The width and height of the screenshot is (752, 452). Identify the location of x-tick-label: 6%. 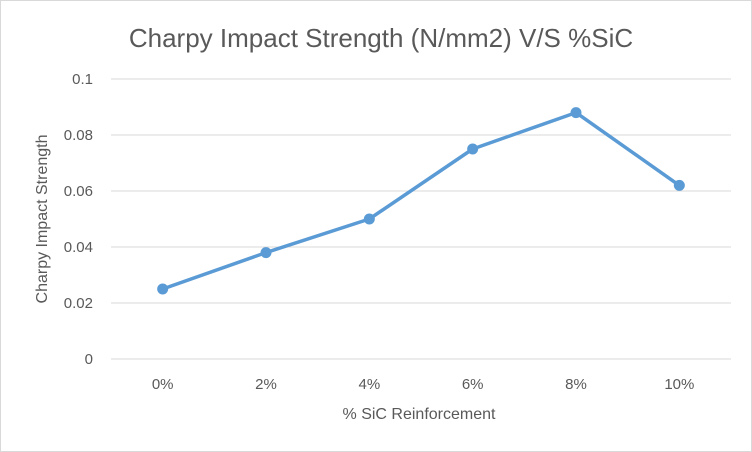
(473, 384).